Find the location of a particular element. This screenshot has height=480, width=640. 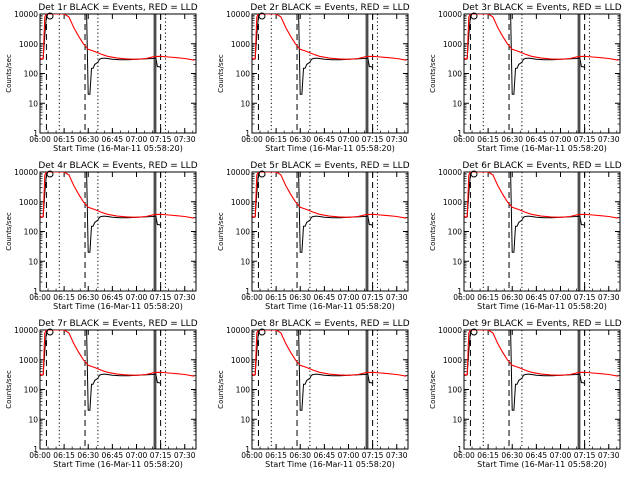

panel-title: Det 5r BLACK = Events, RED = LLD is located at coordinates (329, 166).